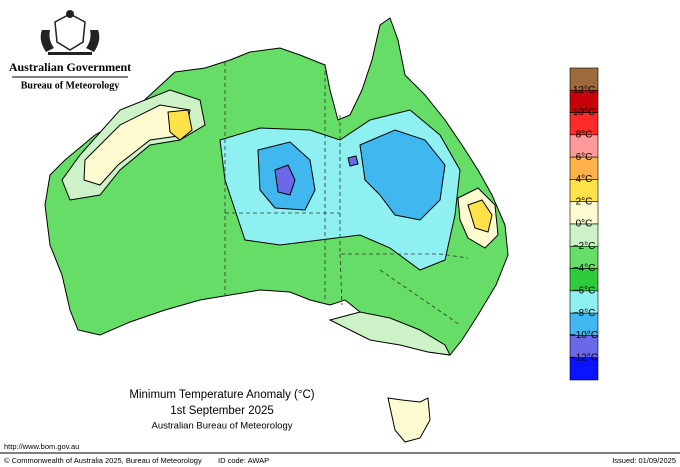  Describe the element at coordinates (389, 333) in the screenshot. I see `anomaly-light-green-se` at that location.